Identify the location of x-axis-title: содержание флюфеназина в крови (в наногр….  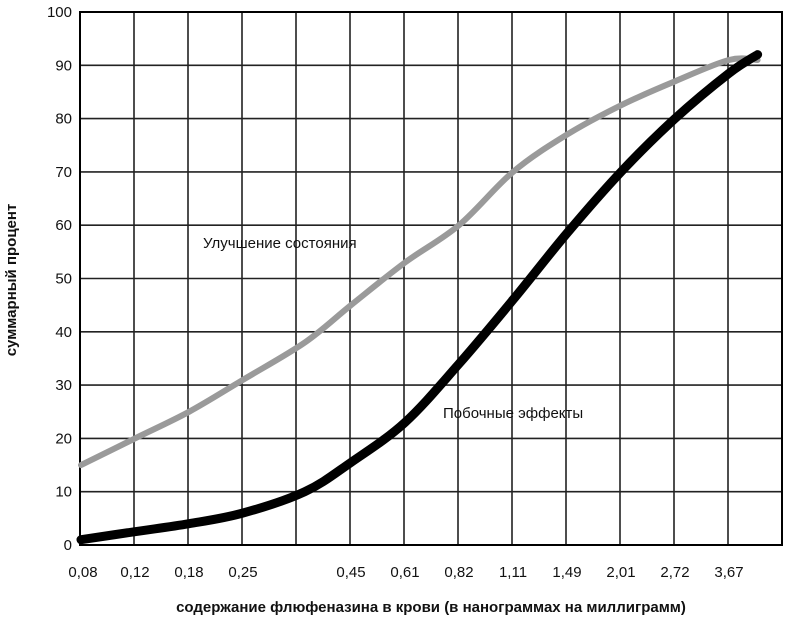
(431, 607).